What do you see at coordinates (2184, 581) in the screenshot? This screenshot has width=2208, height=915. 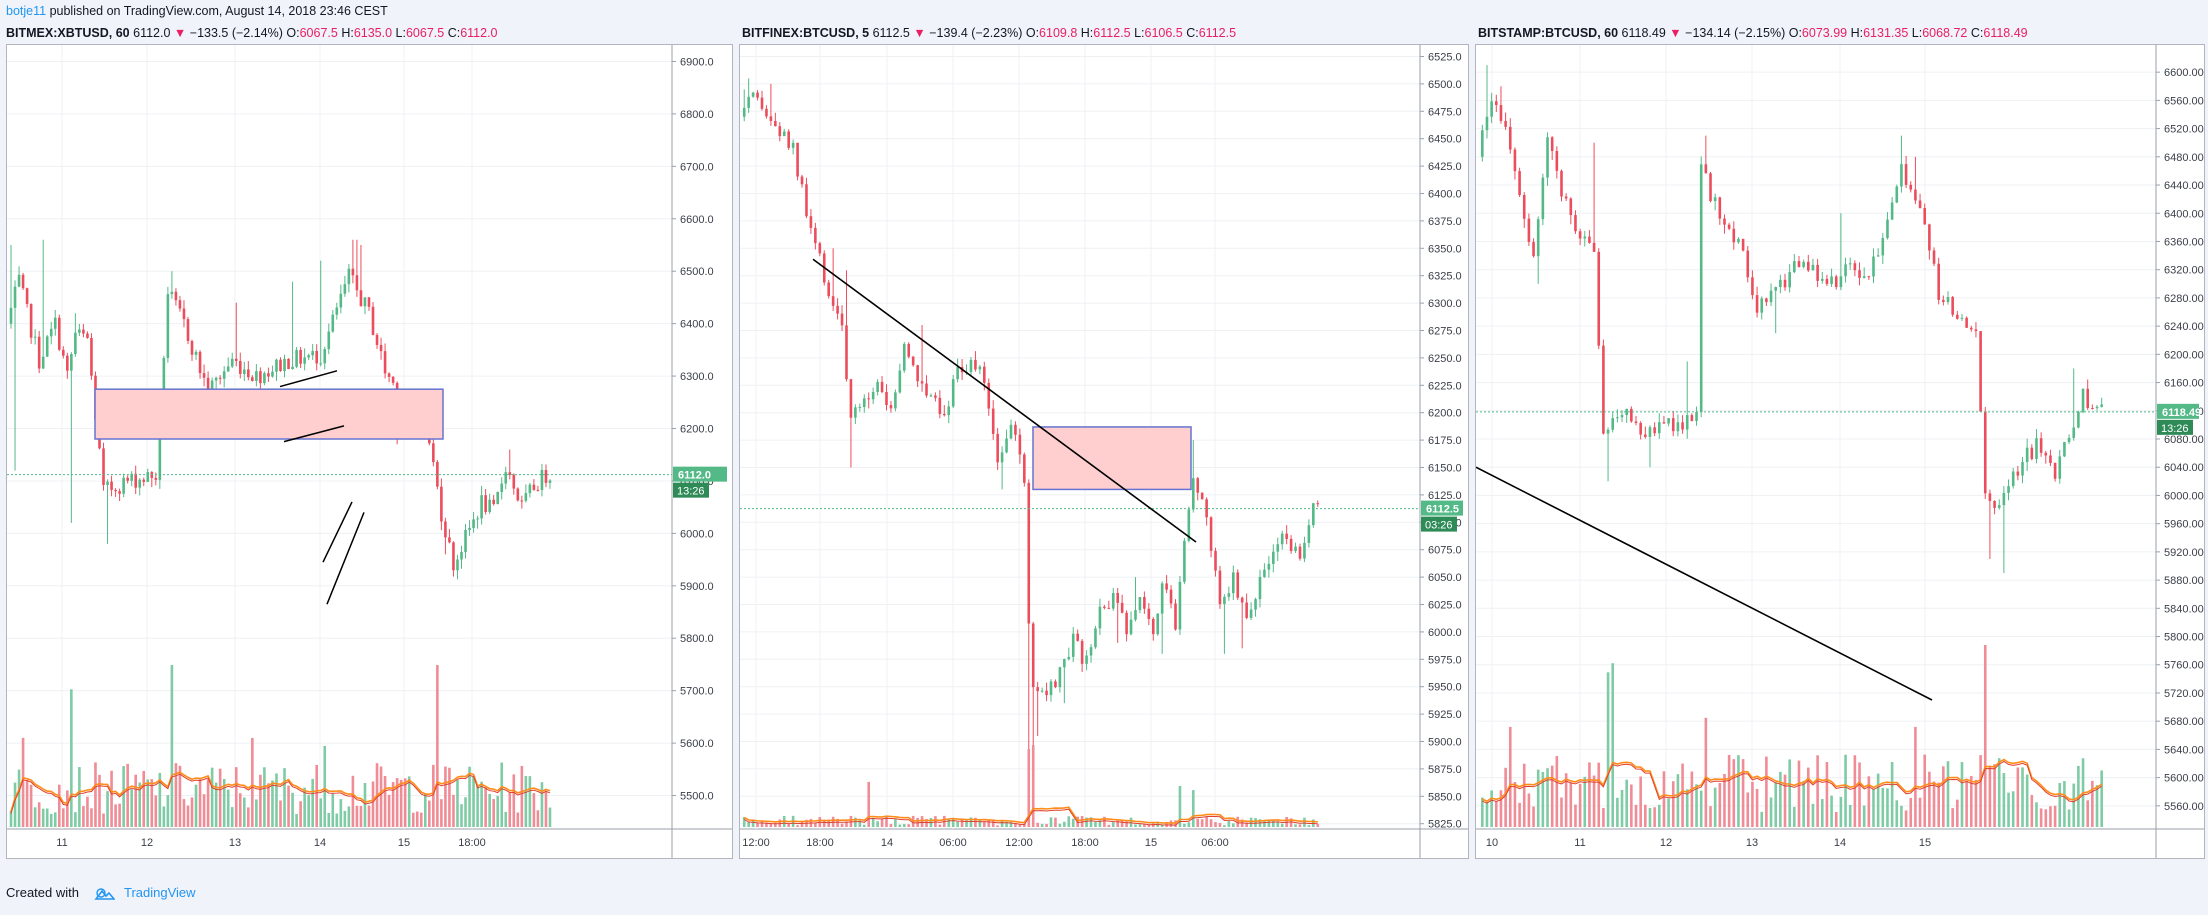 I see `y-tick-label: 5880.00` at bounding box center [2184, 581].